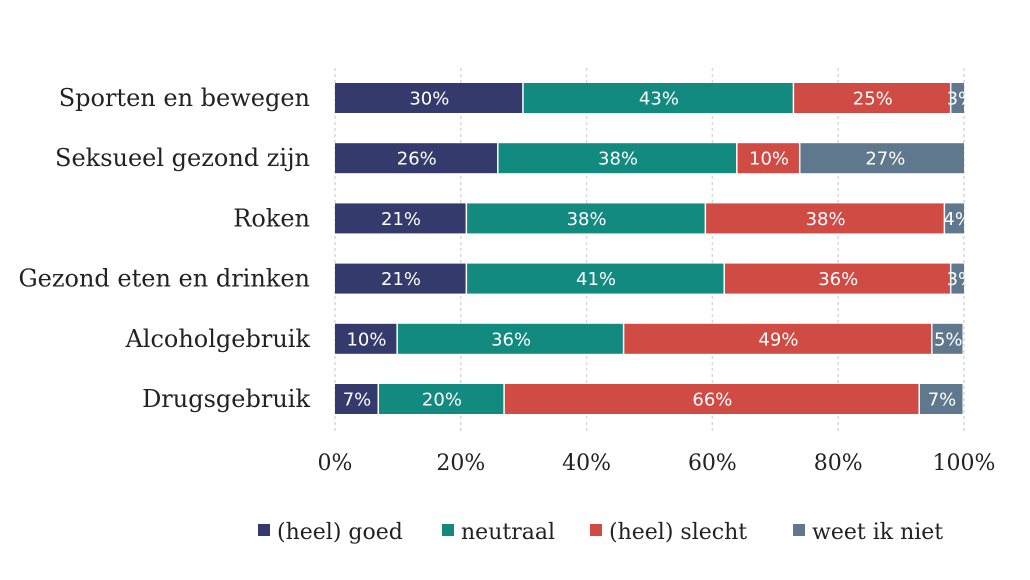 This screenshot has height=580, width=1030. I want to click on x-axis-ticks: 0% 20% 40% 60% 80% 100%, so click(657, 463).